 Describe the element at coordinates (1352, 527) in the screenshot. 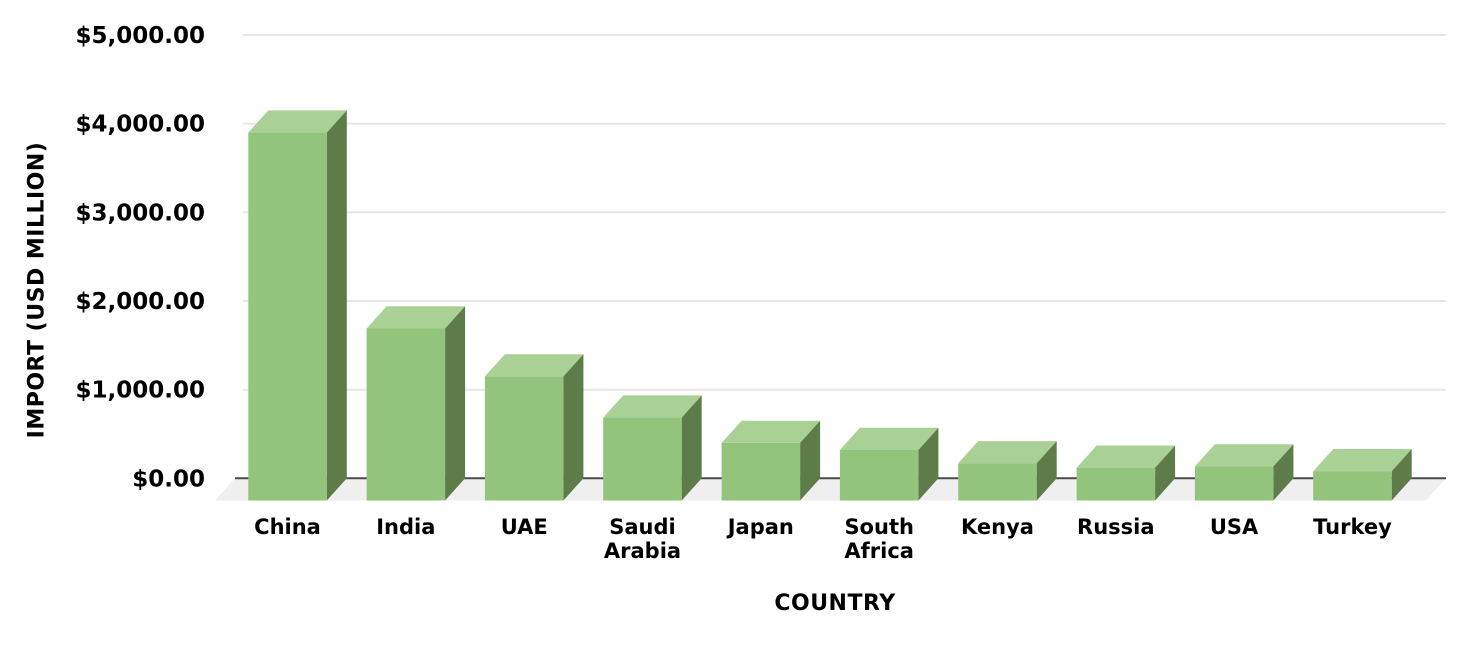

I see `x-category-label-turkey: Turkey` at that location.